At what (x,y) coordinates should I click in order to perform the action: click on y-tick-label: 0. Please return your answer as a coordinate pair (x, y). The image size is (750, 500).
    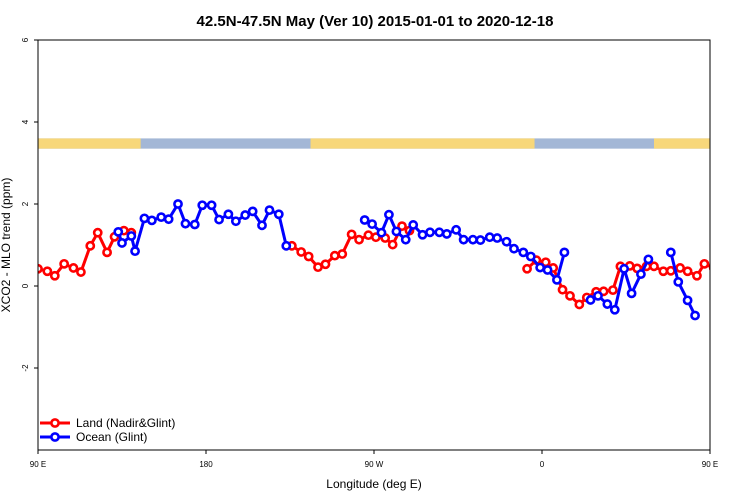
    Looking at the image, I should click on (25, 285).